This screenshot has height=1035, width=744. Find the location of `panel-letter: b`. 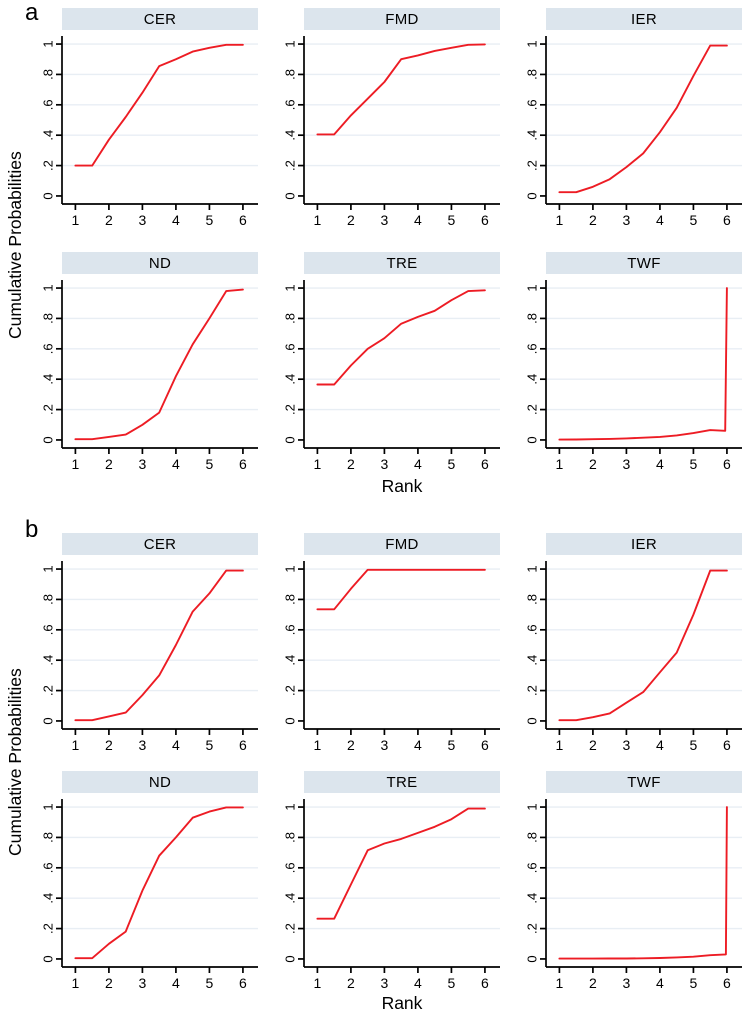

panel-letter: b is located at coordinates (32, 529).